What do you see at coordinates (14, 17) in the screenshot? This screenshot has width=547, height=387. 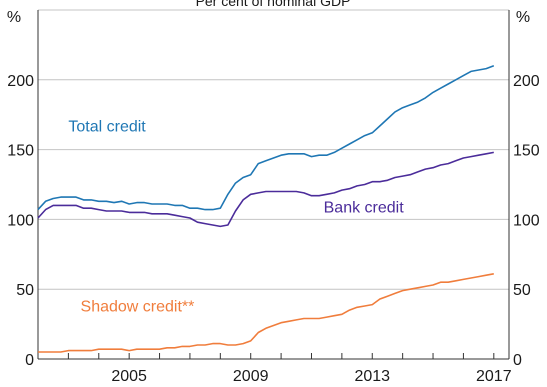 I see `left-unit-label: %` at bounding box center [14, 17].